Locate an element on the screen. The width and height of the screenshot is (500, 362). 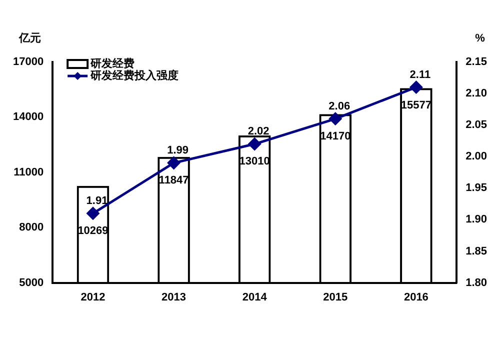
data-label: 15577 is located at coordinates (416, 106).